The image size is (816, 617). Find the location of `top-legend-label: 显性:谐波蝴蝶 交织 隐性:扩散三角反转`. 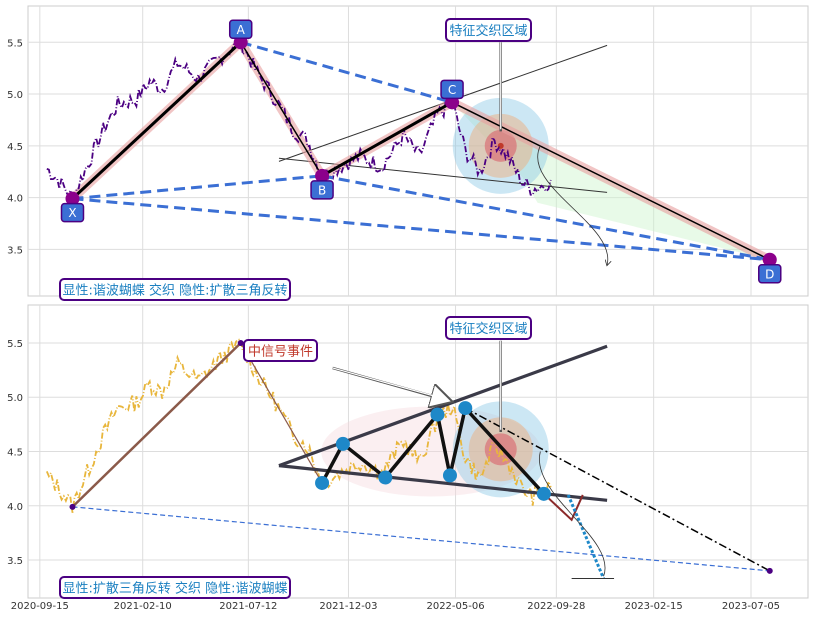

top-legend-label: 显性:谐波蝴蝶 交织 隐性:扩散三角反转 is located at coordinates (175, 289).